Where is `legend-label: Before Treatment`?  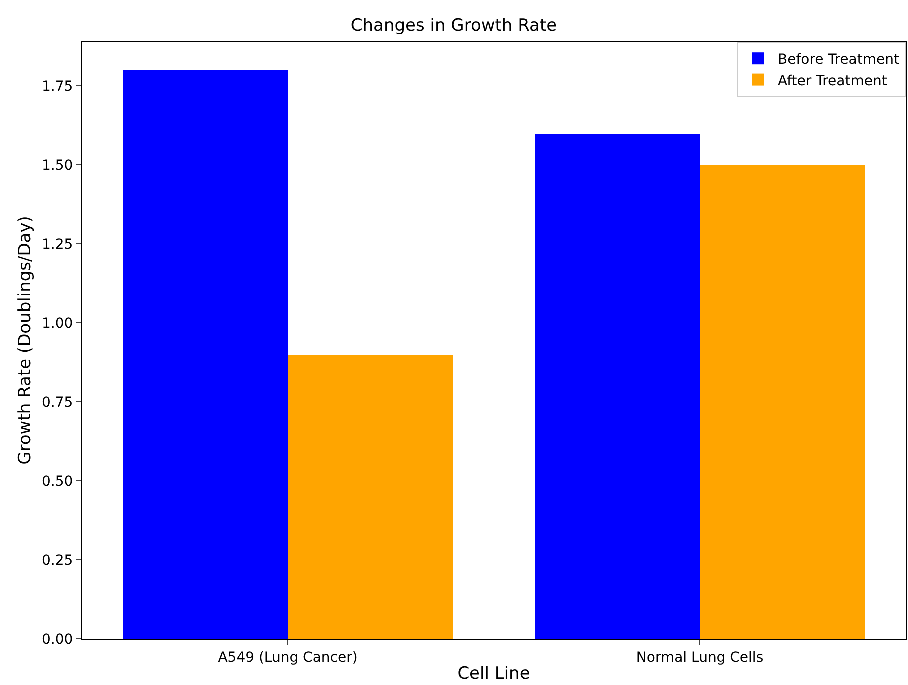 legend-label: Before Treatment is located at coordinates (839, 60).